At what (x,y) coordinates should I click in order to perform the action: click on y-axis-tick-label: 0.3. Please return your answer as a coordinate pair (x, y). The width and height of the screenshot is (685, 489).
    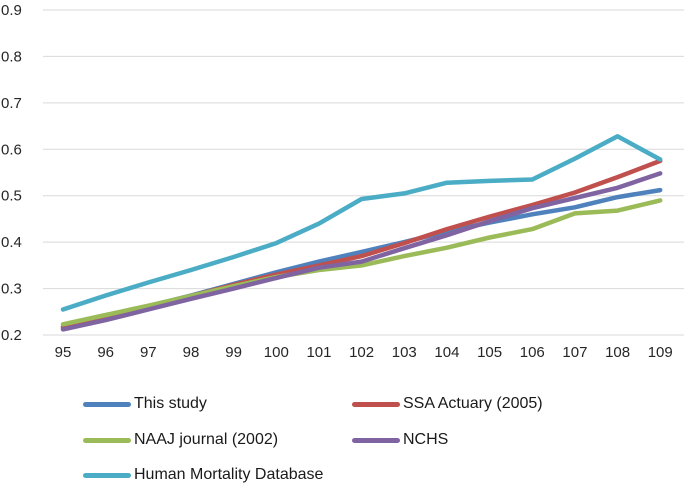
    Looking at the image, I should click on (11, 289).